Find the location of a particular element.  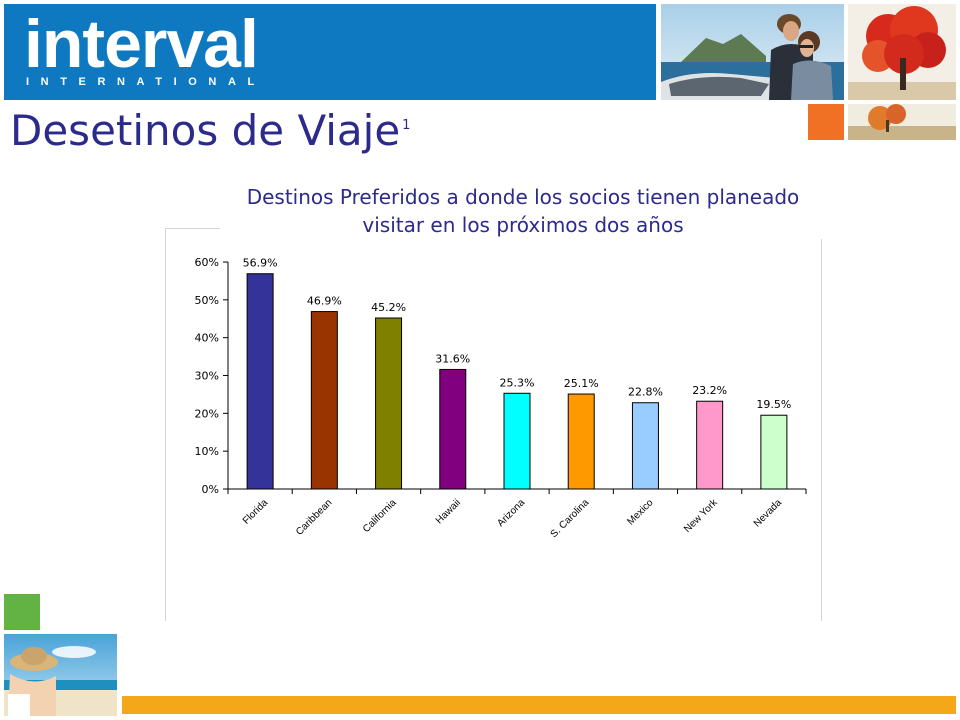

bar-value-label: 45.2% is located at coordinates (388, 307).